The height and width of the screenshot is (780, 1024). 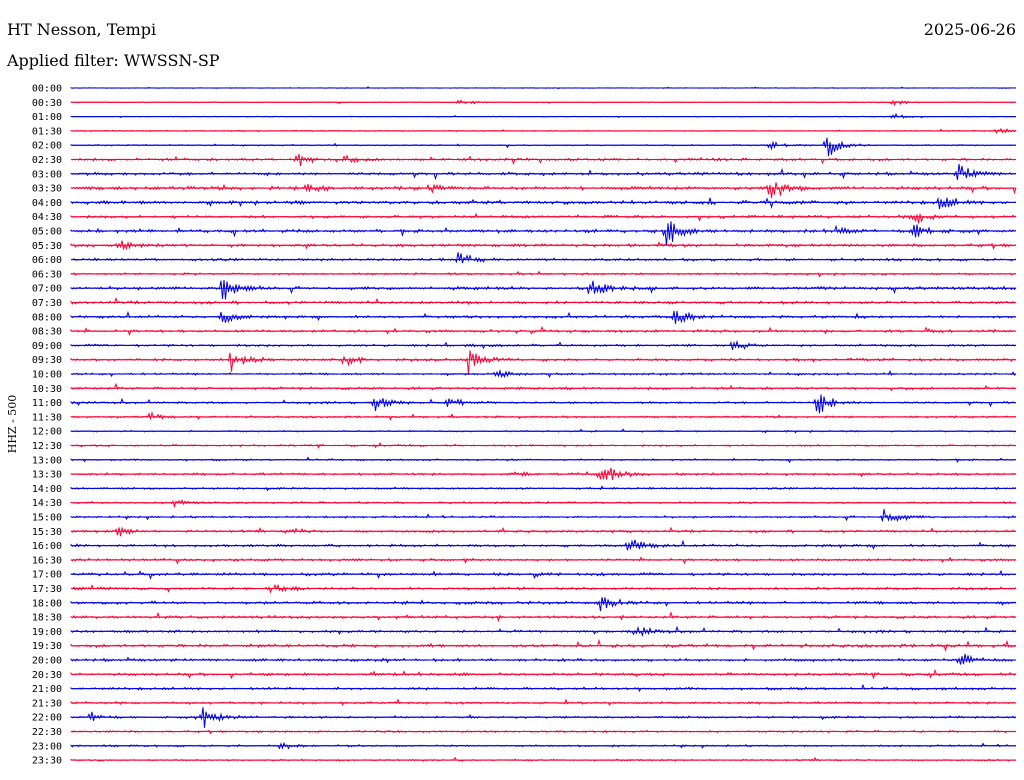 What do you see at coordinates (47, 403) in the screenshot?
I see `time-label: 11:00` at bounding box center [47, 403].